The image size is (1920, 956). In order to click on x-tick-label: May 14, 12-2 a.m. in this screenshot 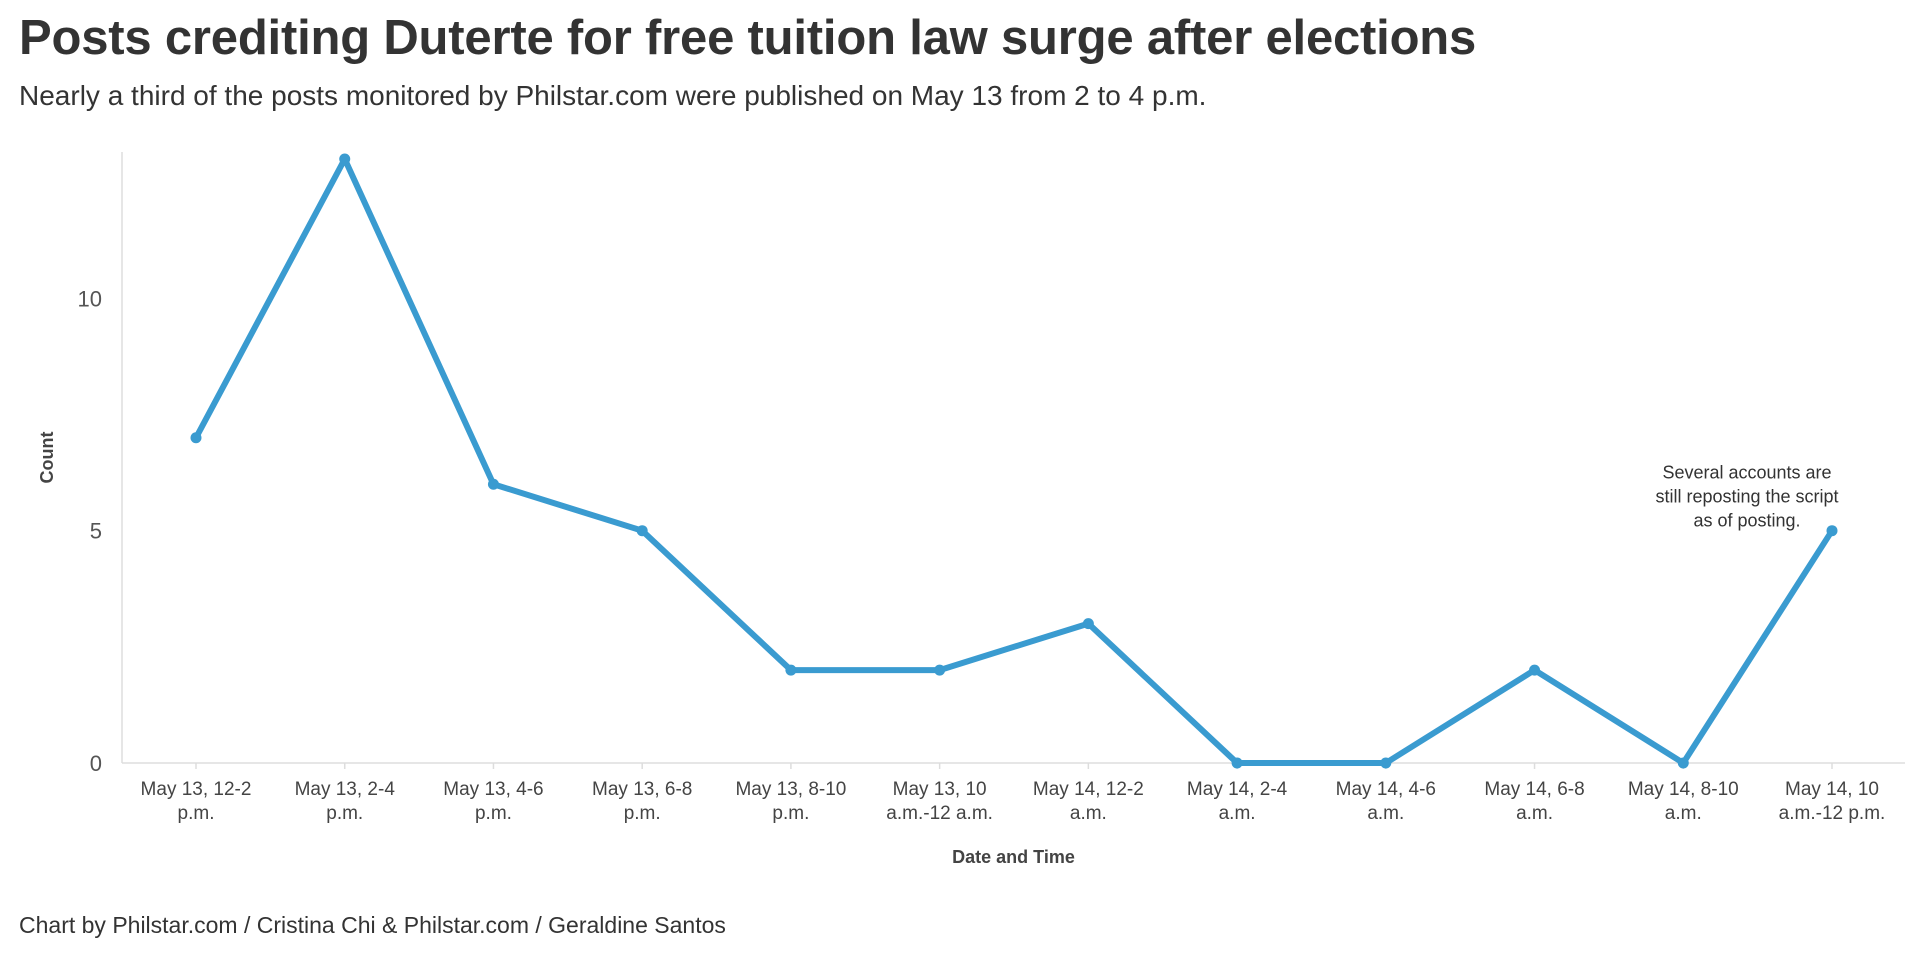, I will do `click(1088, 801)`.